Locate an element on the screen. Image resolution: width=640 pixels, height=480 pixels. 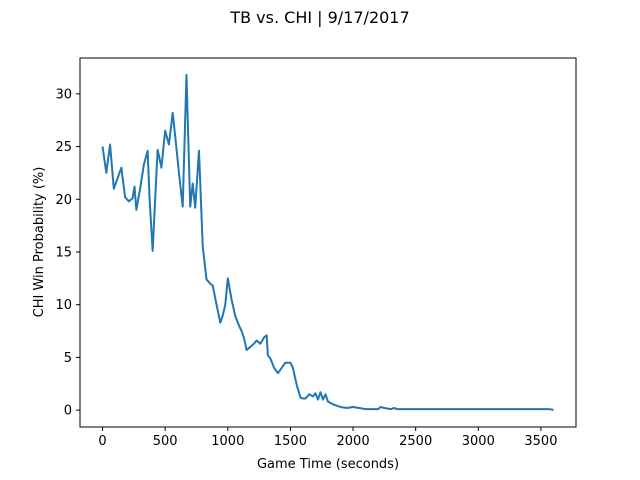
x-axis-label: Game Time (seconds) is located at coordinates (328, 464).